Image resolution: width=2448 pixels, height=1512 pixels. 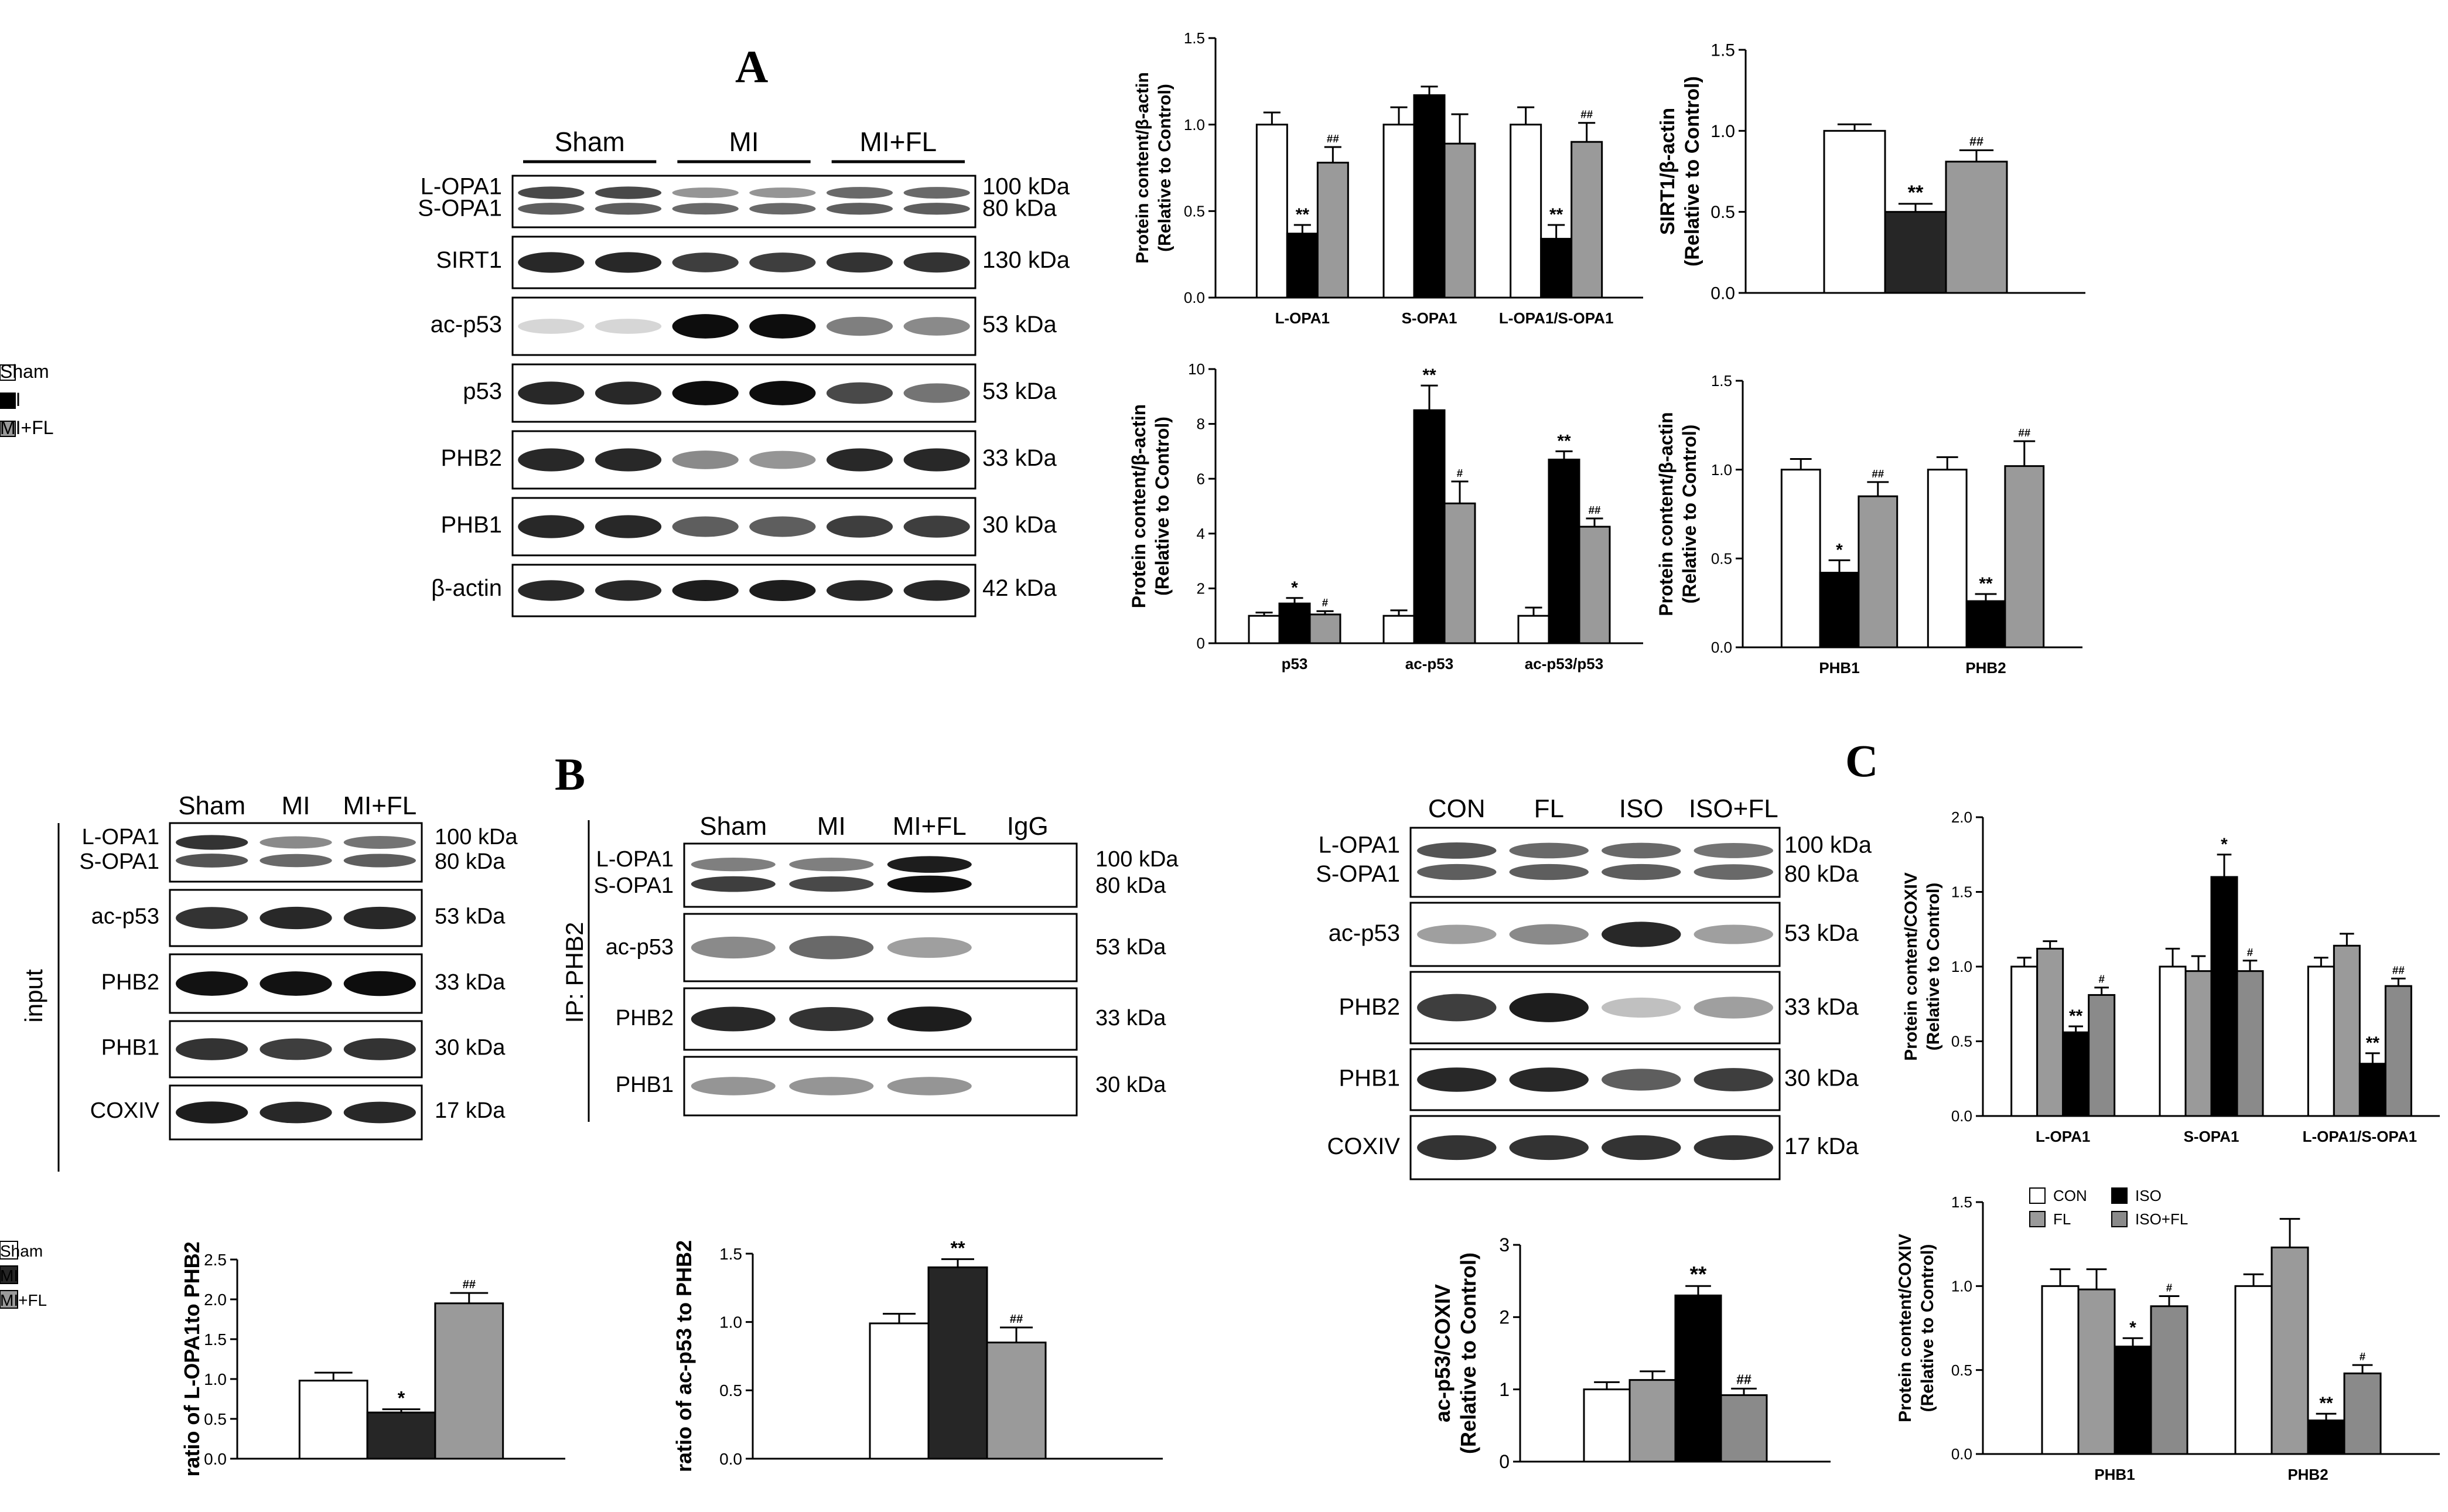 I want to click on blot-protein-label: S-OPA1, so click(x=119, y=861).